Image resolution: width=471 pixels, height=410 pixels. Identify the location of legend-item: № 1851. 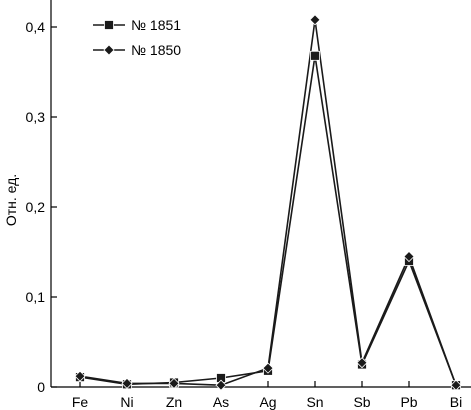
(137, 25).